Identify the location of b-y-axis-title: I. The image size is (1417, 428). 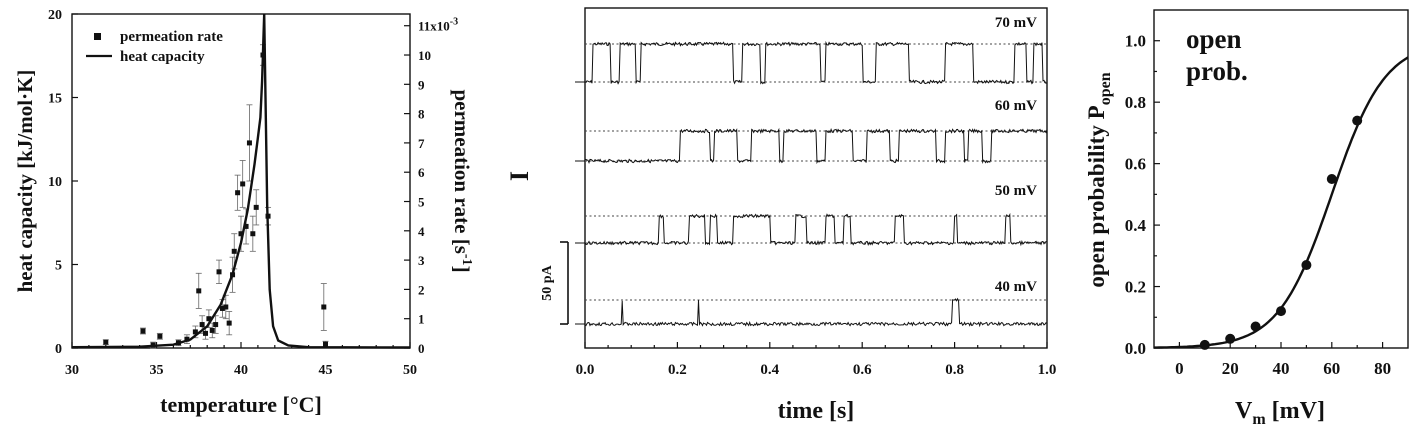
(519, 176).